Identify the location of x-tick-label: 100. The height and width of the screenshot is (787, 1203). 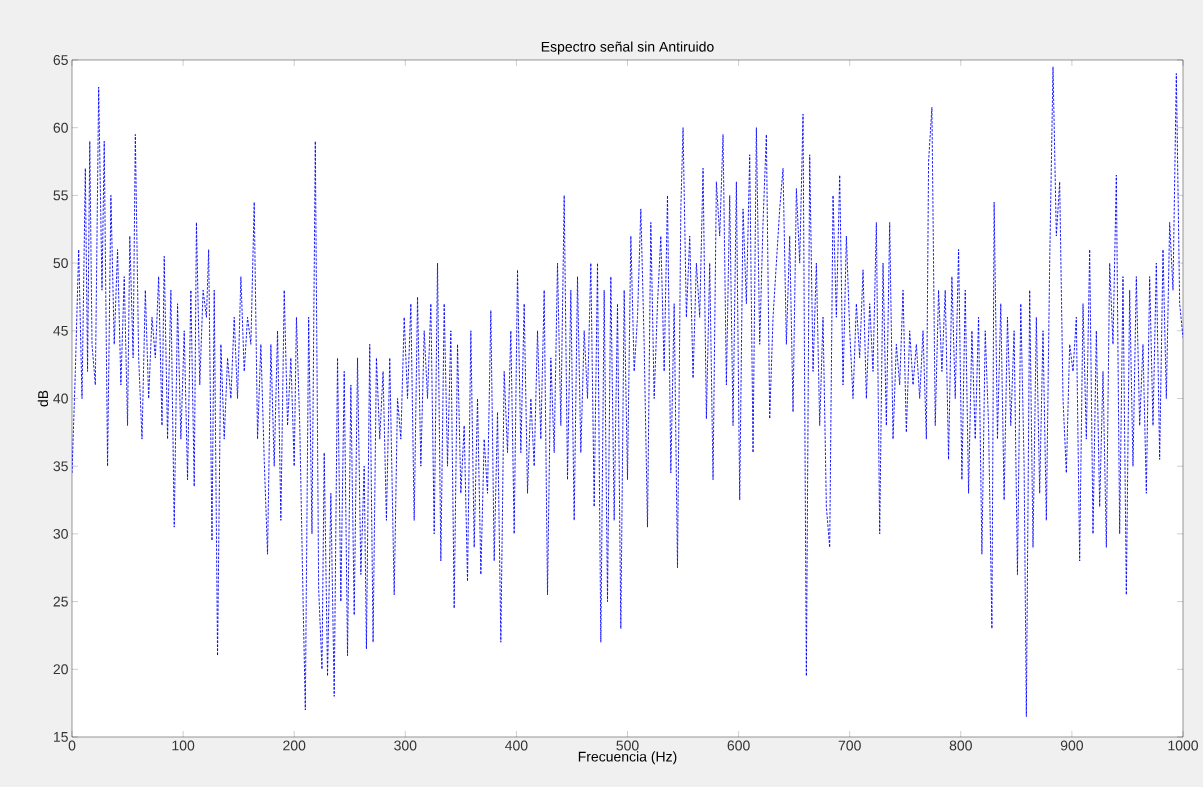
(183, 745).